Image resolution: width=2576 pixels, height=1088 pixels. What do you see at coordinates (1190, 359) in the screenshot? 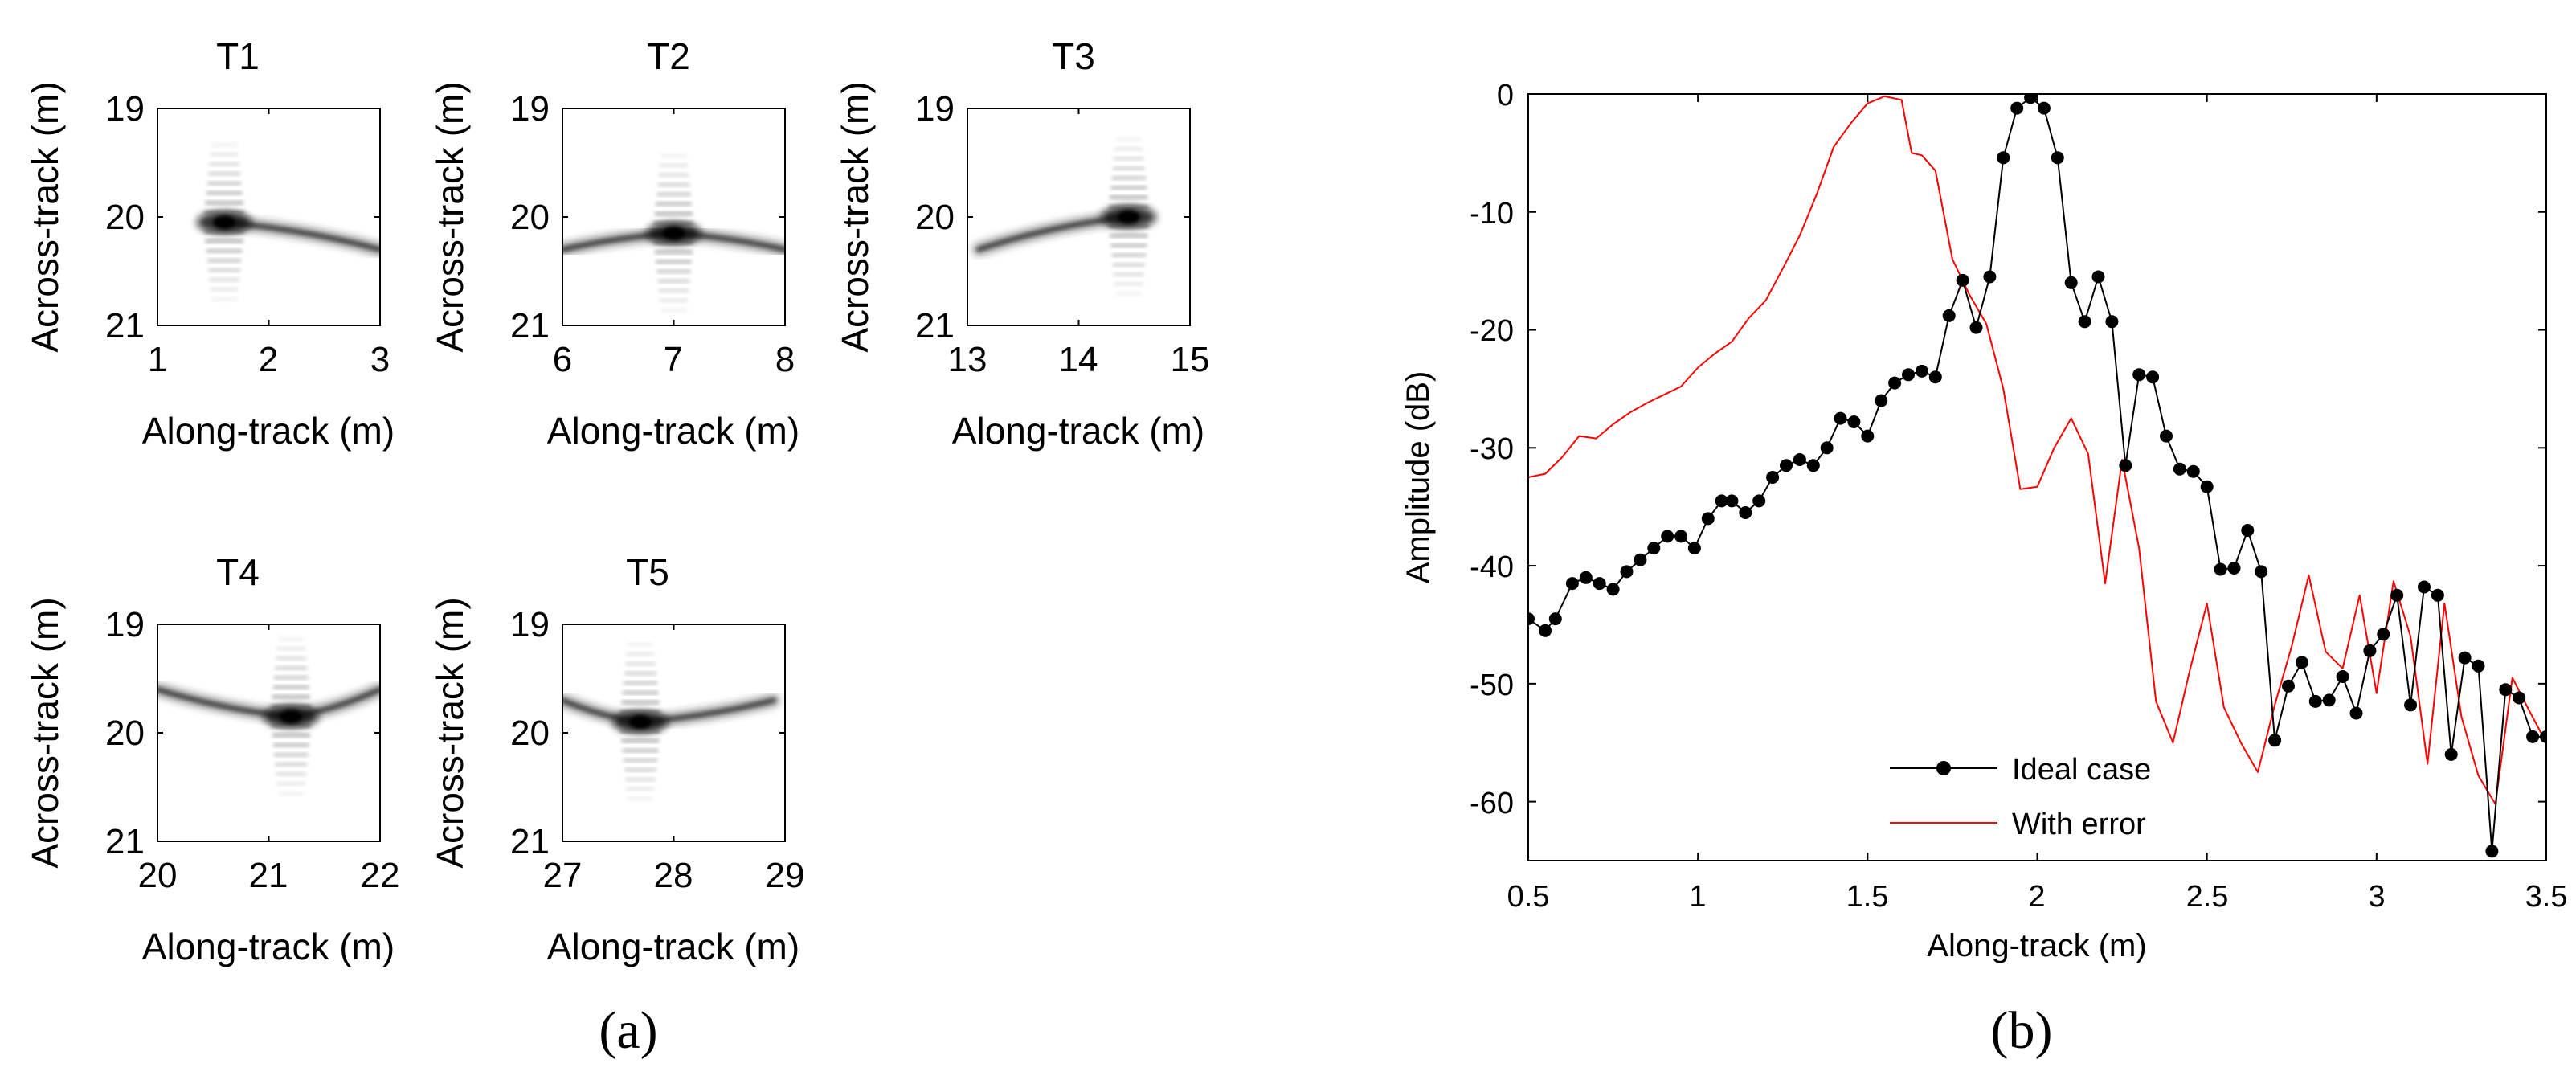
I see `x-tick-label: 15` at bounding box center [1190, 359].